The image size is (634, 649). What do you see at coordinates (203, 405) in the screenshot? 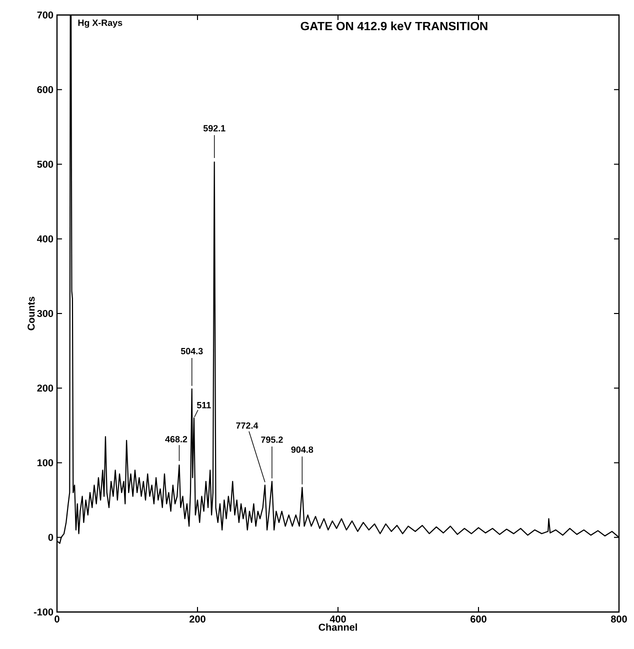
I see `annotation: 511` at bounding box center [203, 405].